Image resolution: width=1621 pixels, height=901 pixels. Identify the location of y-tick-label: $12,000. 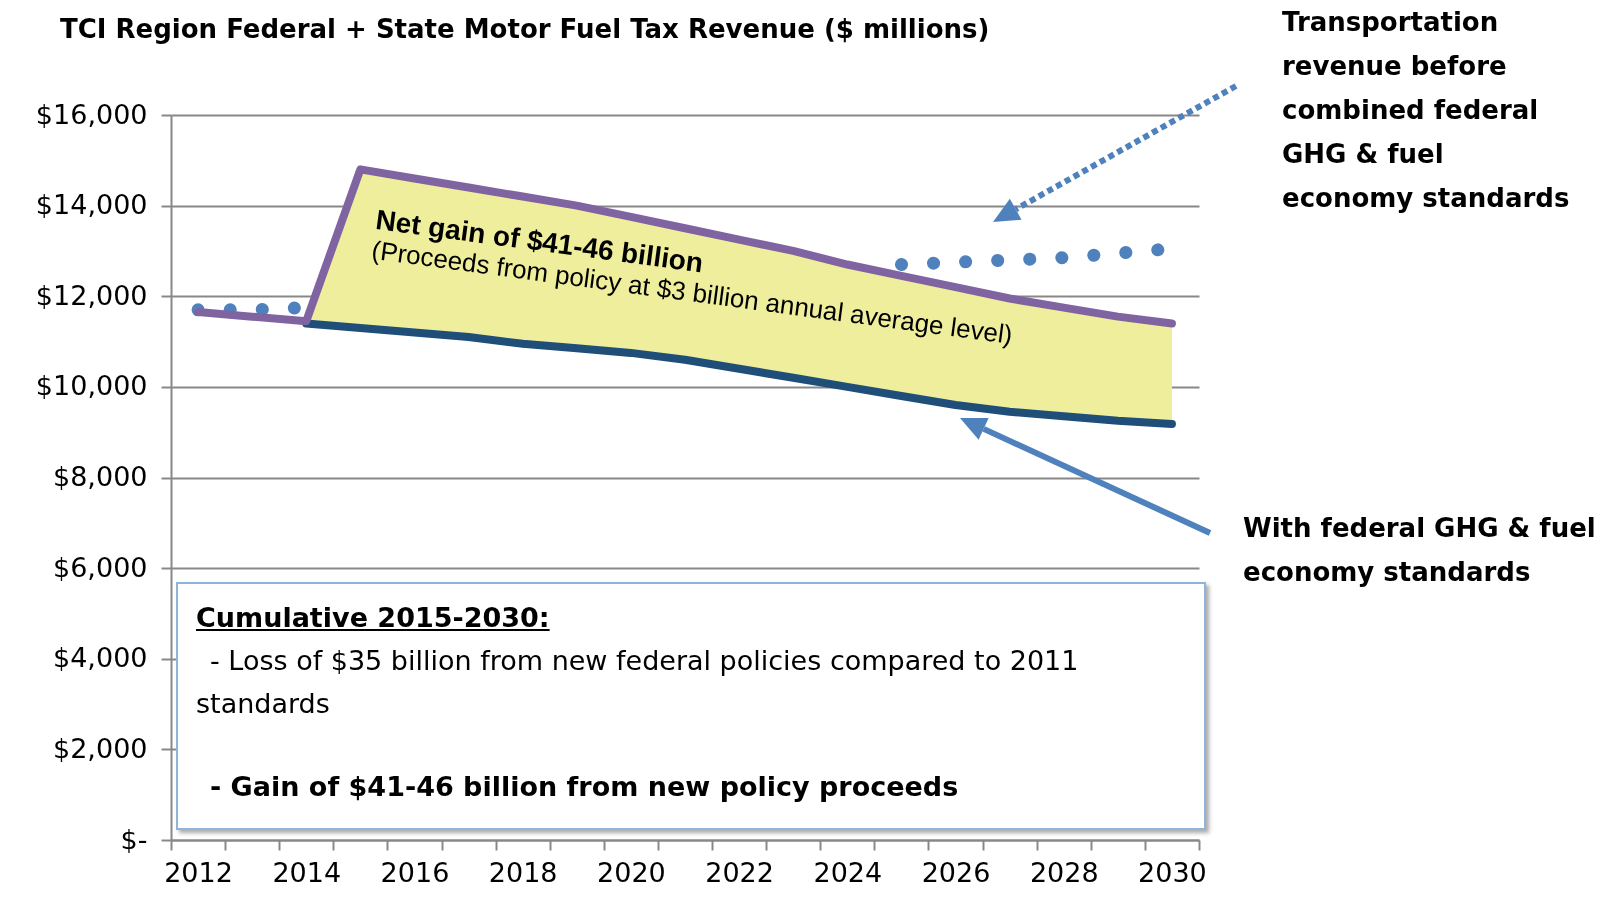
(91, 295).